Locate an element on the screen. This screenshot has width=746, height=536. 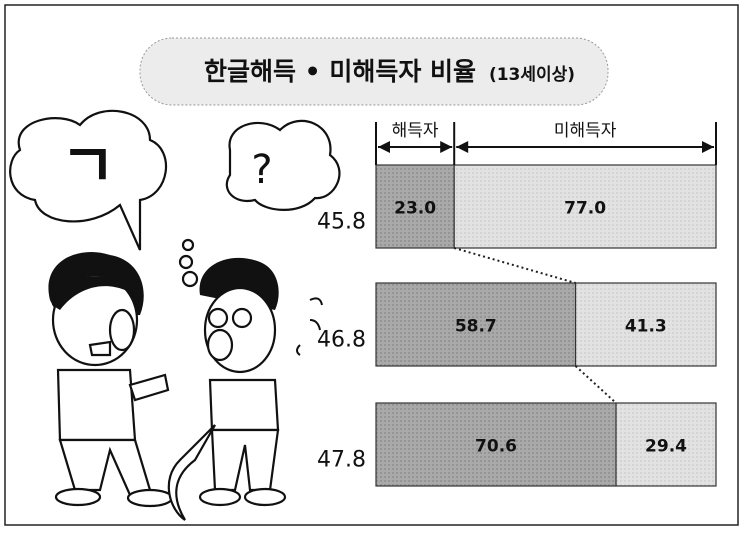
value-label: 58.7 is located at coordinates (476, 327).